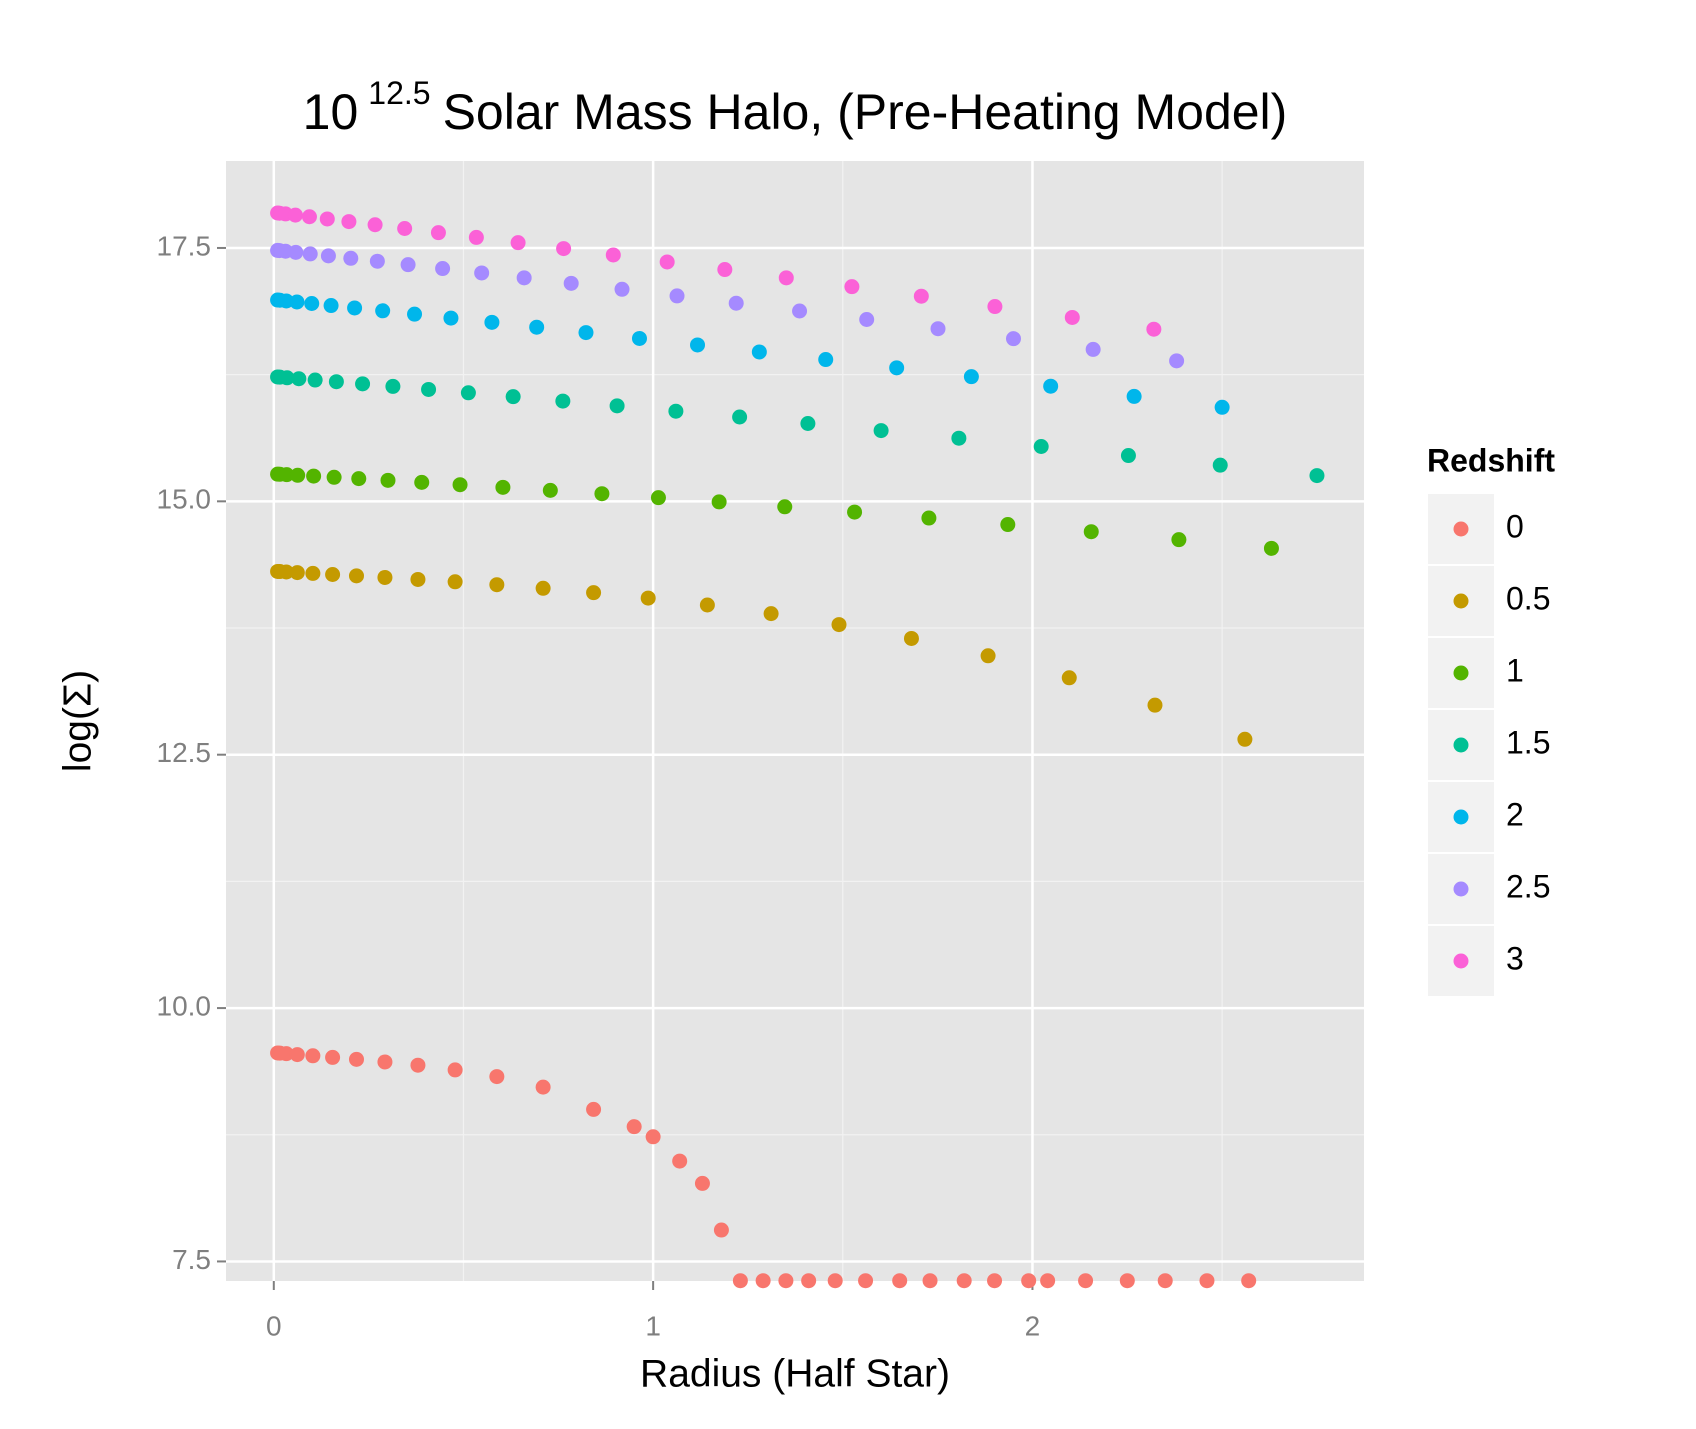 The width and height of the screenshot is (1696, 1429). I want to click on title-base: 10, so click(331, 112).